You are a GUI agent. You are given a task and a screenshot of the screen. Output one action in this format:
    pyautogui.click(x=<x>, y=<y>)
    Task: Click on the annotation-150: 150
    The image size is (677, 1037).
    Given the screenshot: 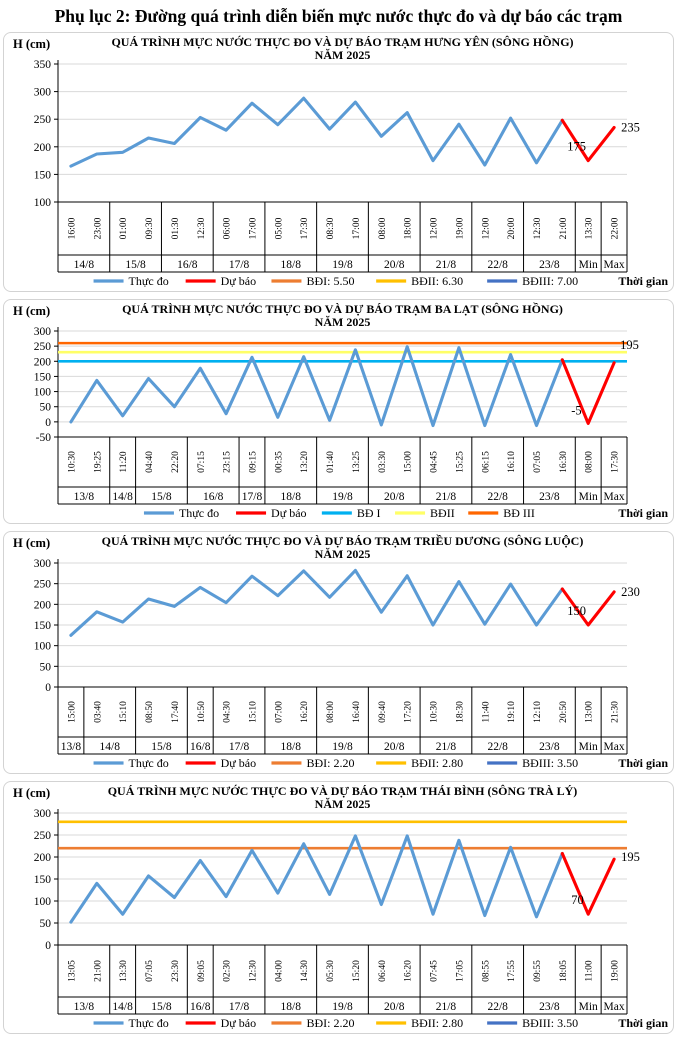 What is the action you would take?
    pyautogui.click(x=576, y=611)
    